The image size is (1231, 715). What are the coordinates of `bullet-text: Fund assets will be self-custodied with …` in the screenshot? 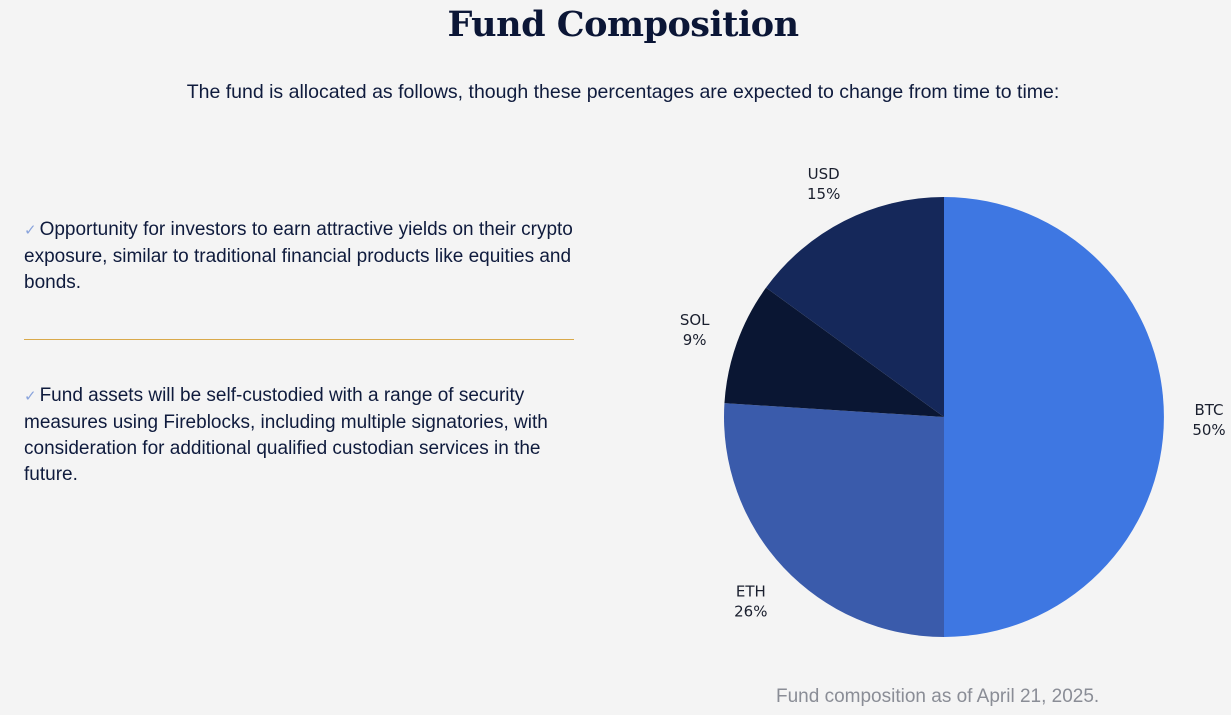 It's located at (286, 435).